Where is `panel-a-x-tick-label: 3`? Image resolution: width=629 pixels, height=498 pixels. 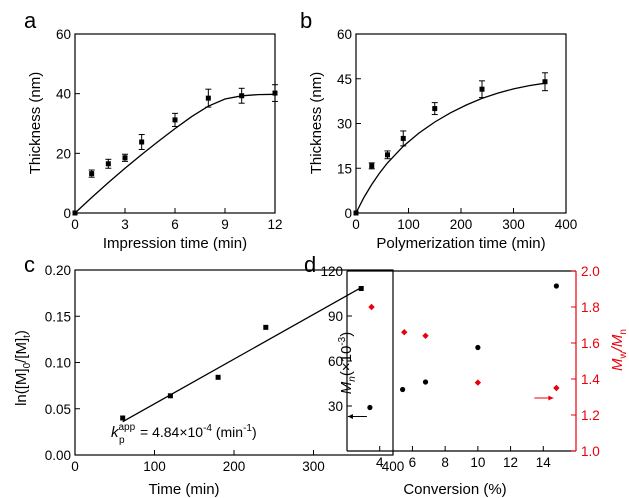 panel-a-x-tick-label: 3 is located at coordinates (125, 224).